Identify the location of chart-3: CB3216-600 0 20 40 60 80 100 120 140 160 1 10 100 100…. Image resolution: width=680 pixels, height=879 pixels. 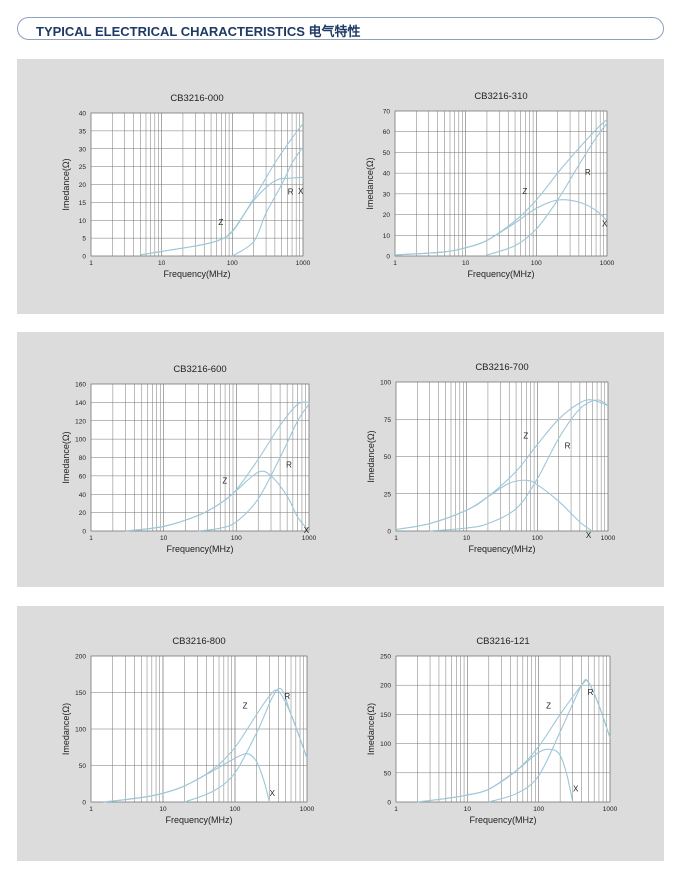
(189, 459).